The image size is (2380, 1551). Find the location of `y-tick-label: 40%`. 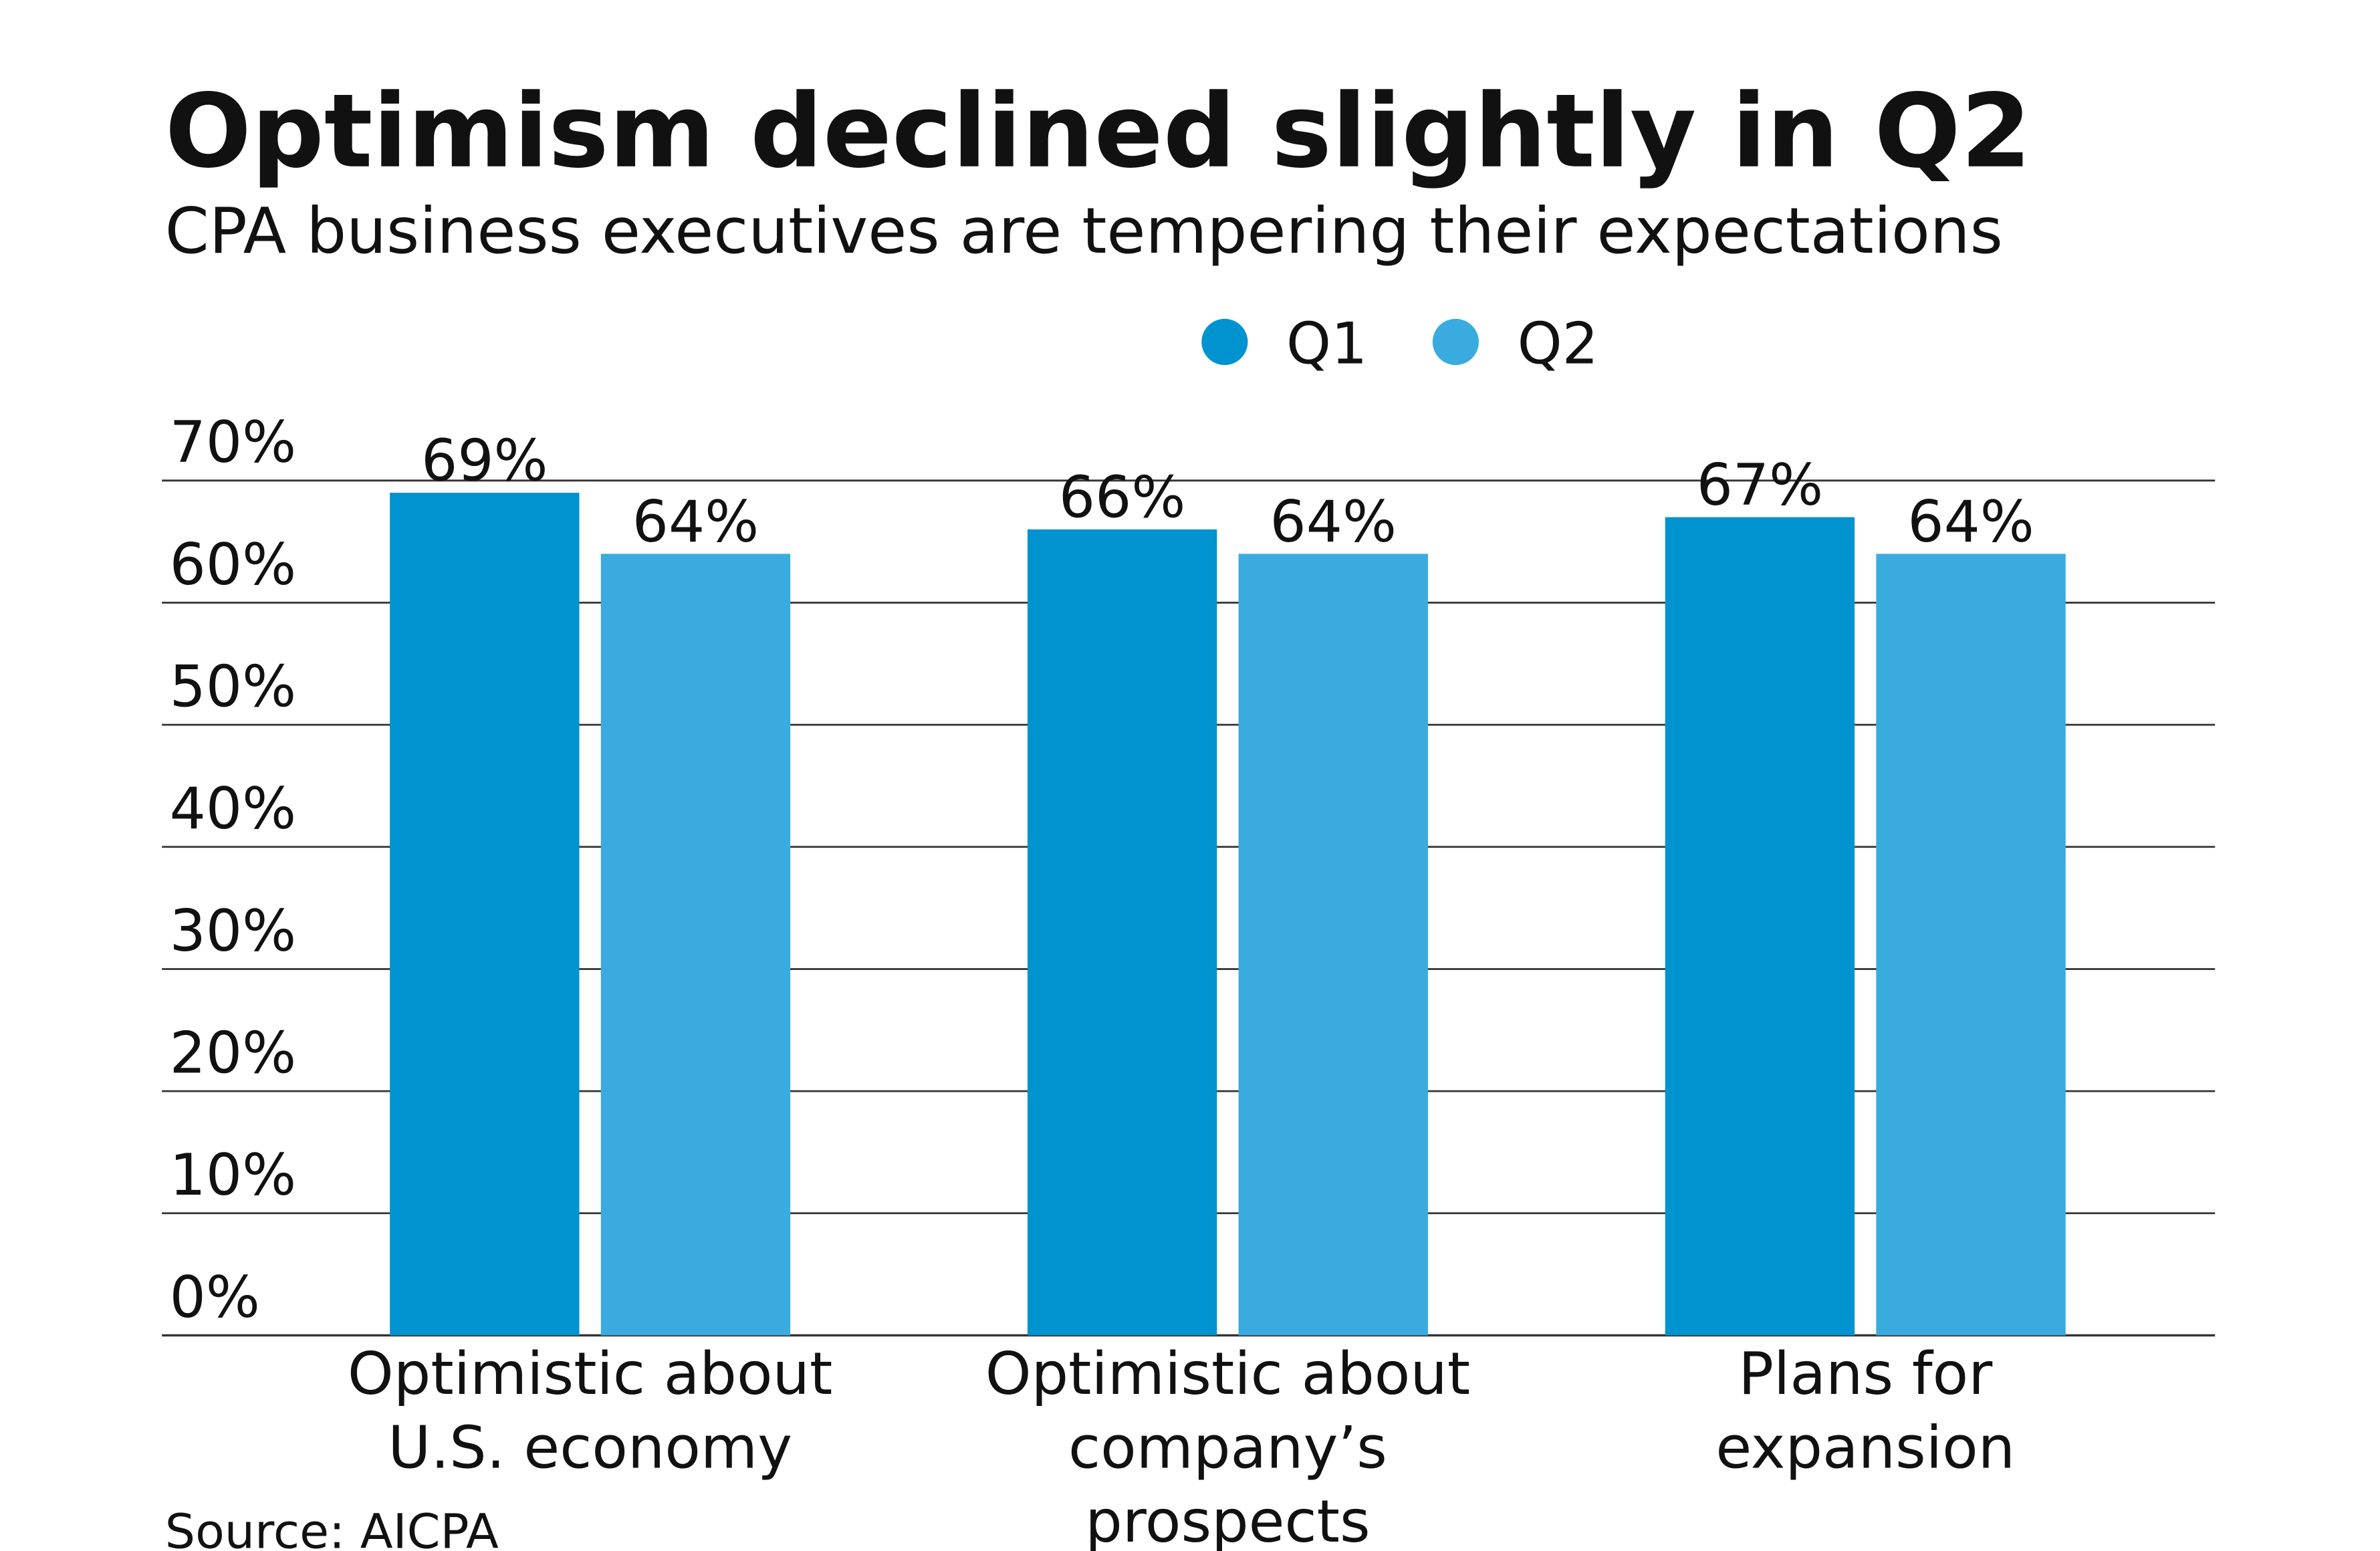

y-tick-label: 40% is located at coordinates (233, 809).